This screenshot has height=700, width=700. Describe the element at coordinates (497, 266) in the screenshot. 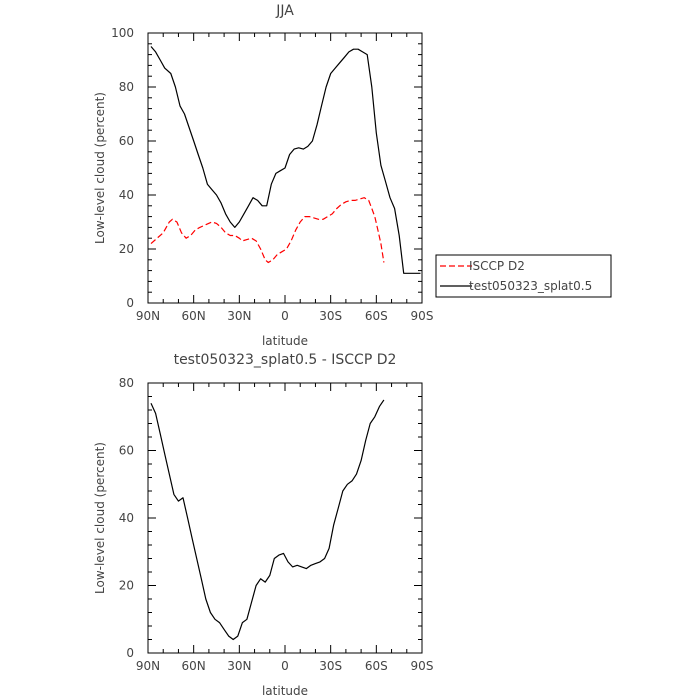

I see `legend-label: ISCCP D2` at that location.